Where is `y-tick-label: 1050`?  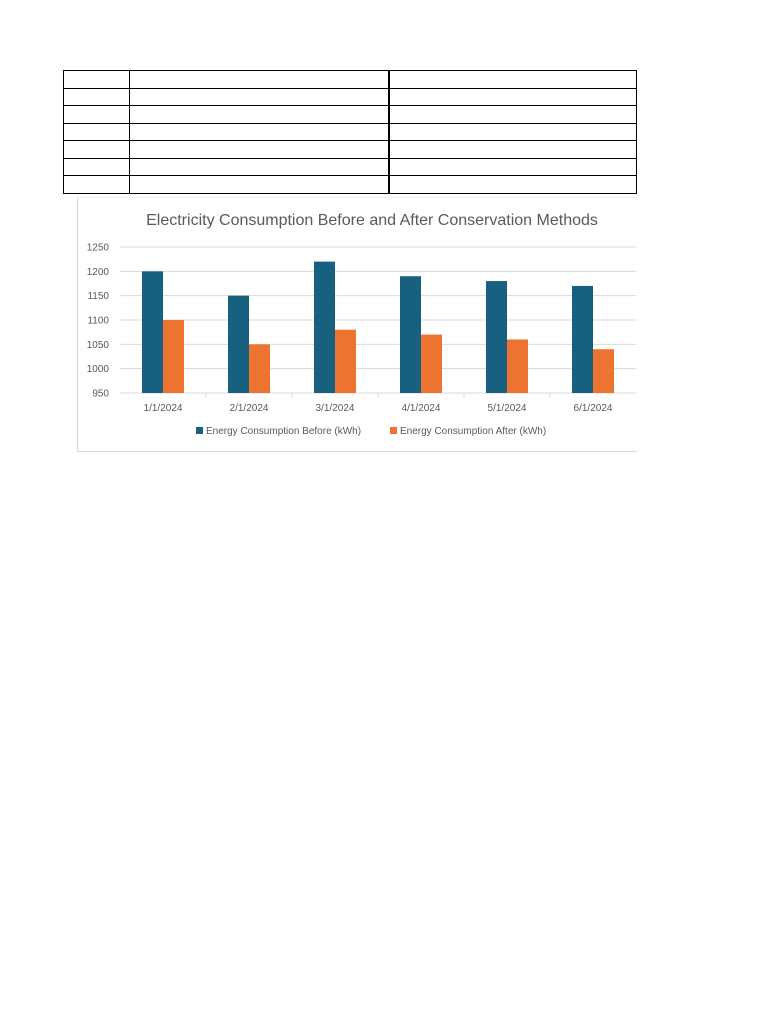 y-tick-label: 1050 is located at coordinates (98, 345).